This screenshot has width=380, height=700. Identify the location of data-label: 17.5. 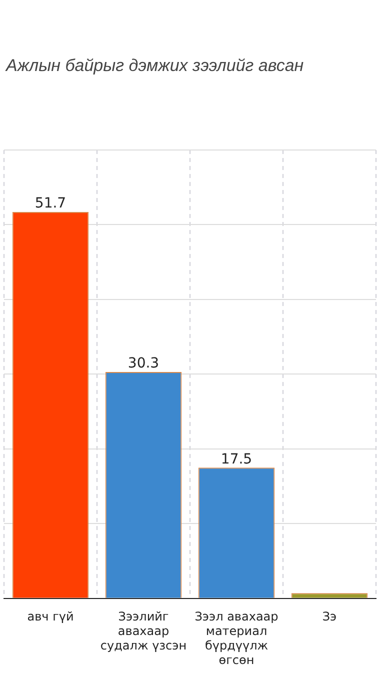
(236, 459).